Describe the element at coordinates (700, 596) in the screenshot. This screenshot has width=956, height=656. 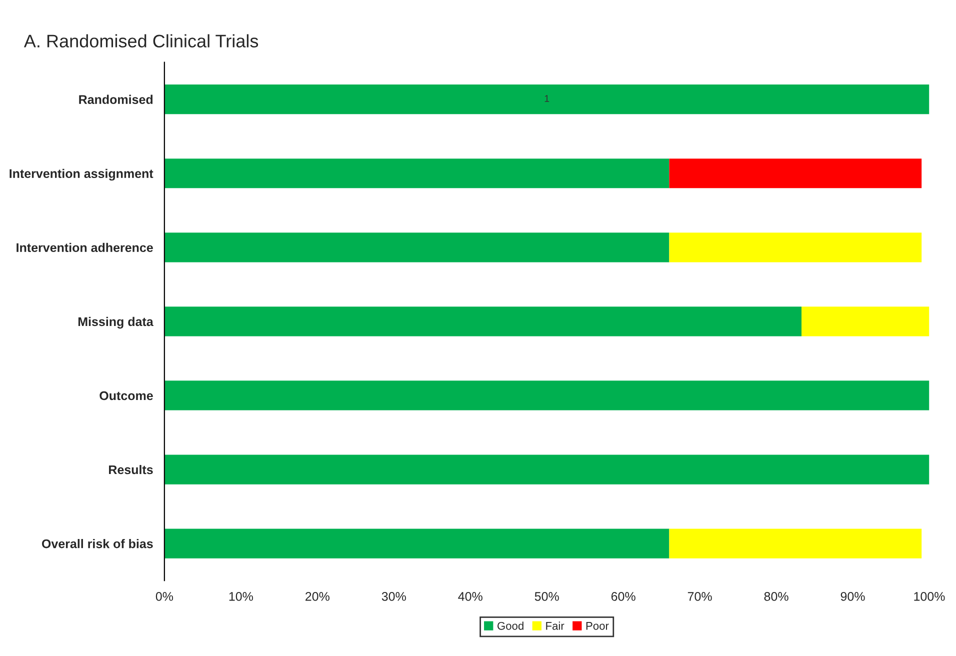
I see `x-tick-label: 70%` at that location.